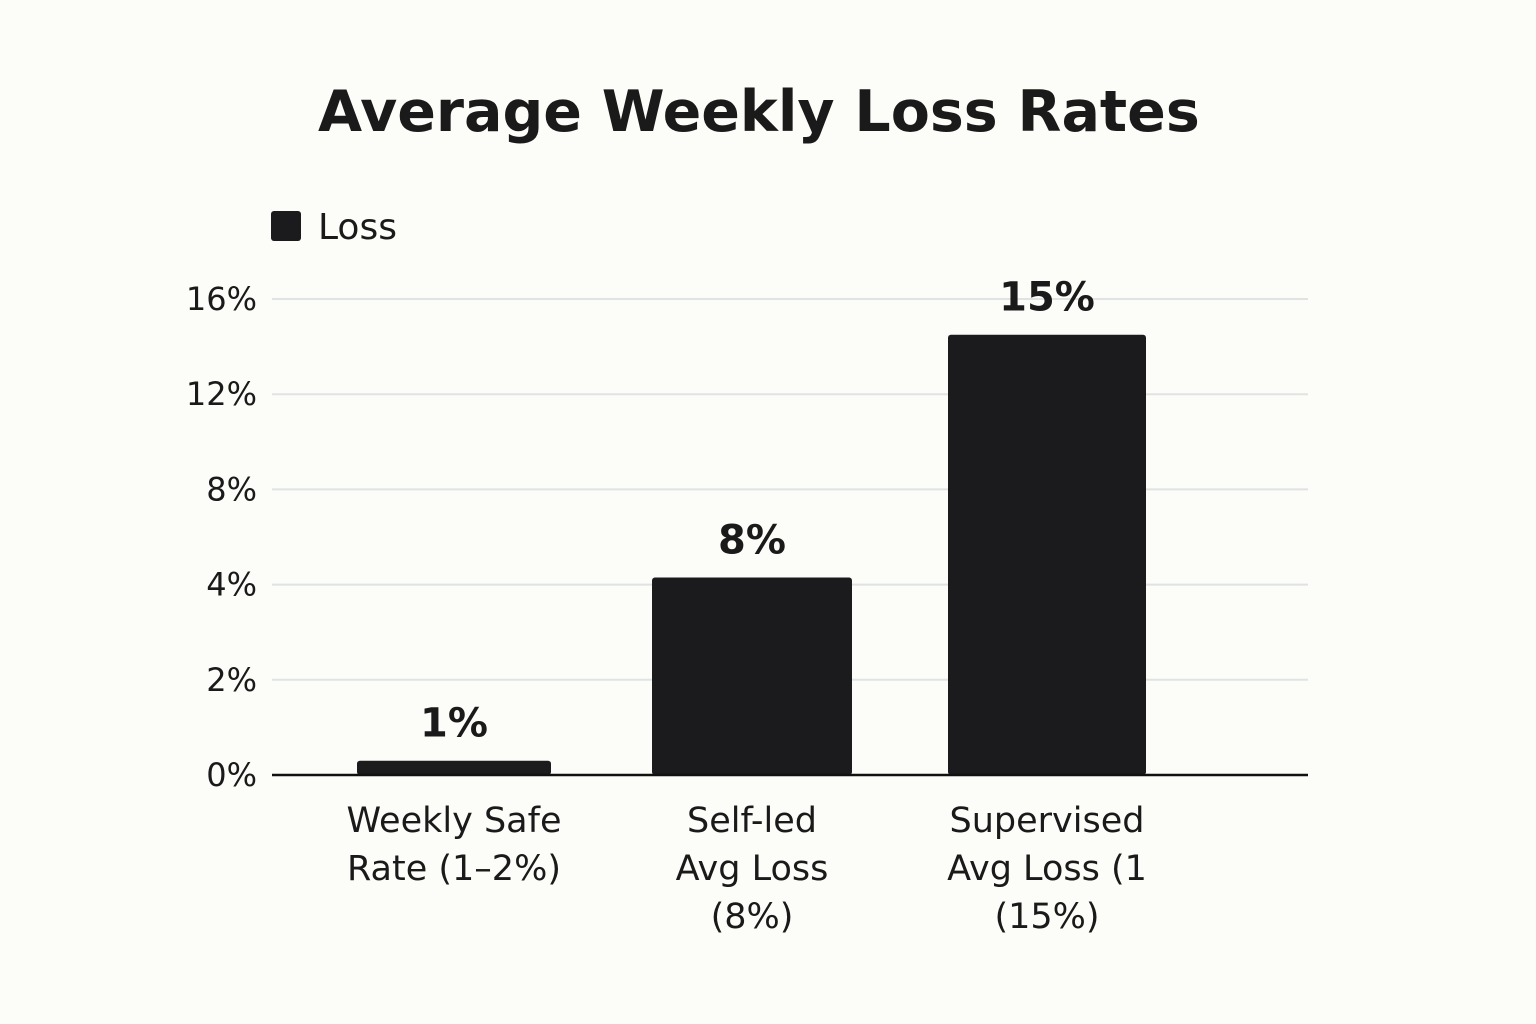  I want to click on legend-swatch, so click(286, 226).